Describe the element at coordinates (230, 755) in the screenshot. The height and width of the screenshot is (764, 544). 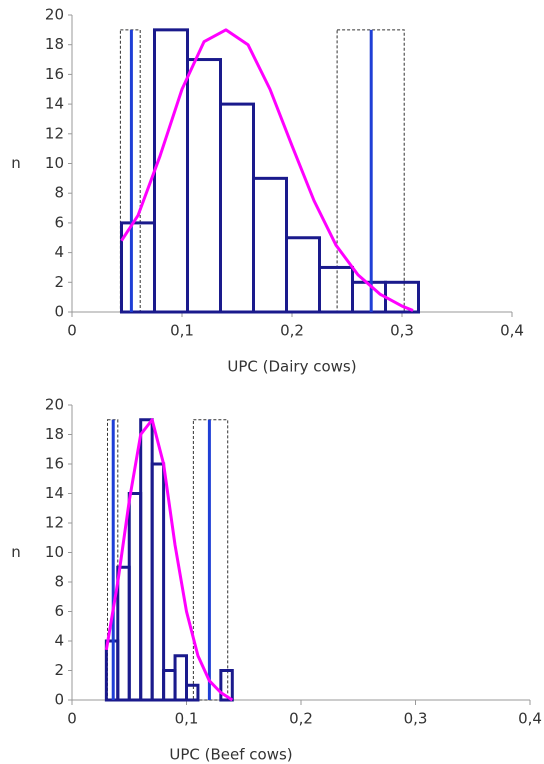
I see `x-axis-label: UPC (Beef cows)` at that location.